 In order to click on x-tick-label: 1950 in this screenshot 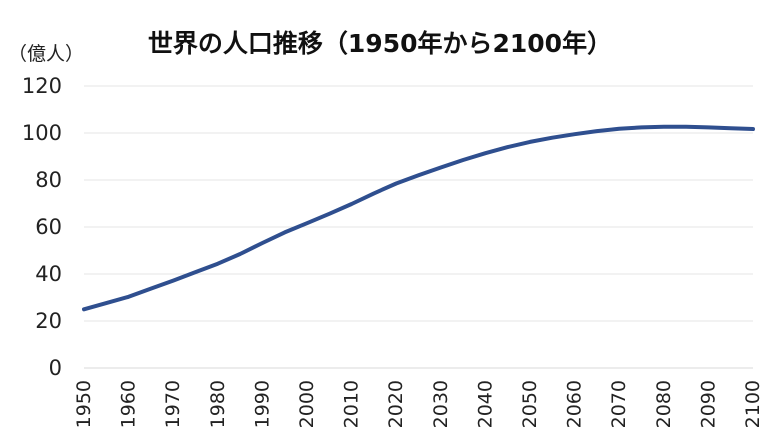, I will do `click(84, 404)`.